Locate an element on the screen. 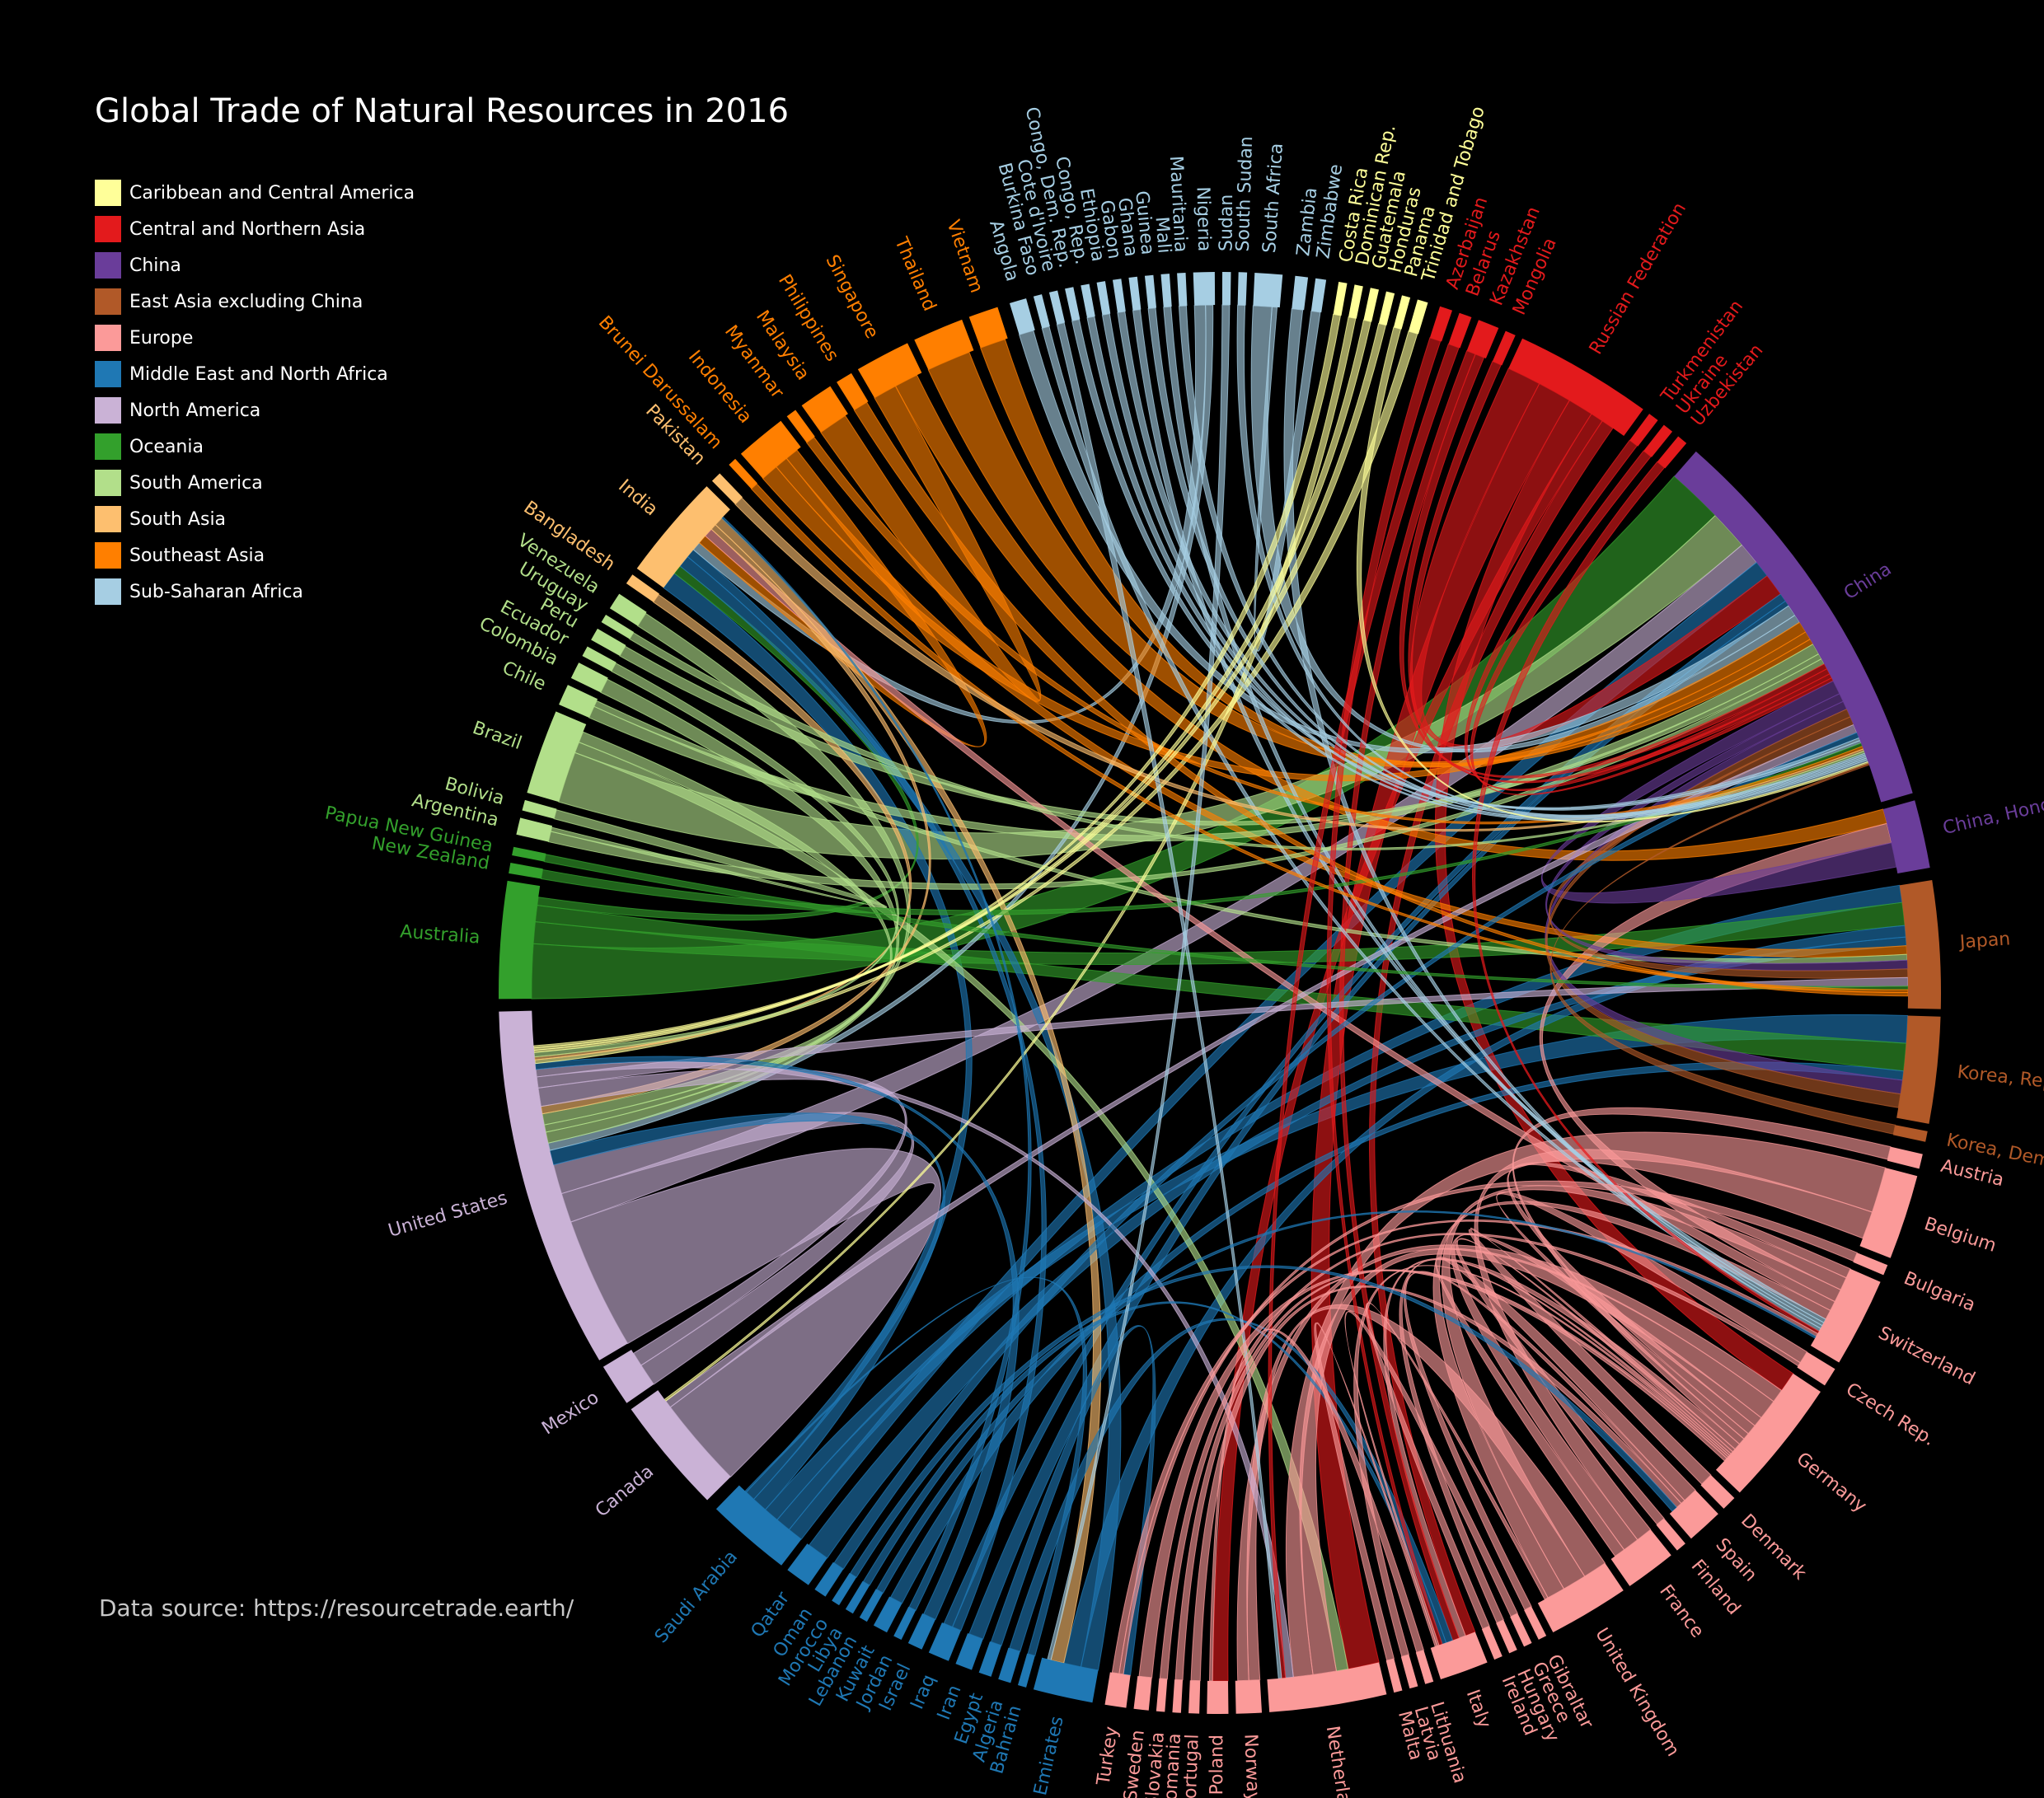 The image size is (2044, 1798). legend-item: Sub-Saharan Africa is located at coordinates (255, 592).